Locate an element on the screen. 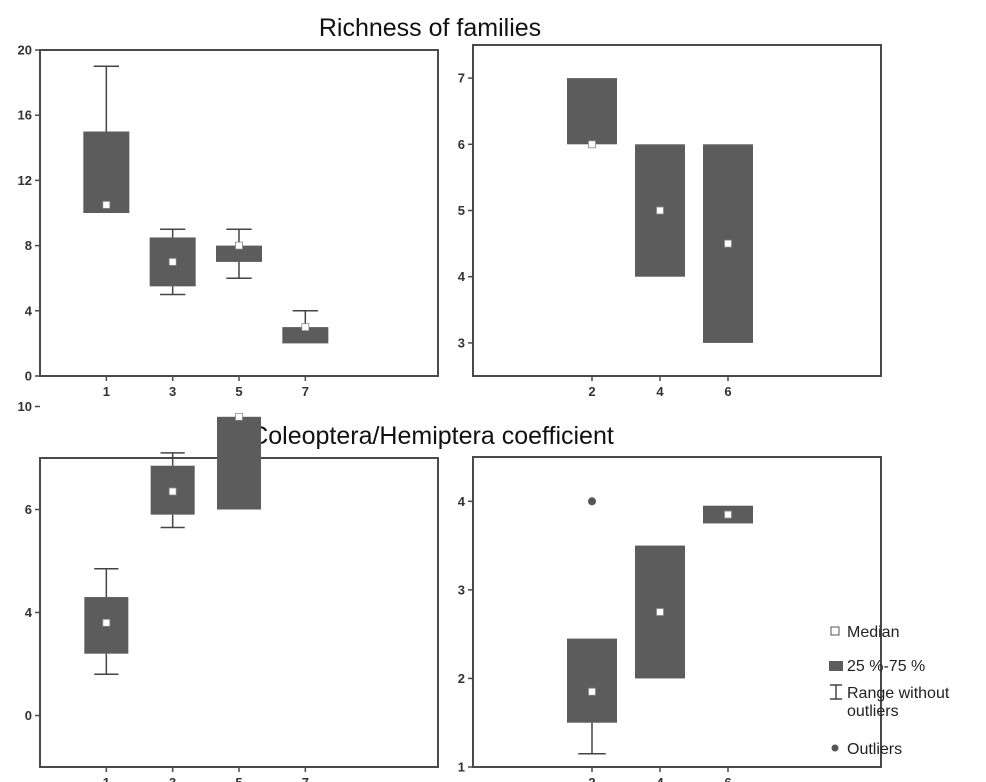 This screenshot has width=986, height=782. legend-iqr-label: 25 %-75 % is located at coordinates (886, 666).